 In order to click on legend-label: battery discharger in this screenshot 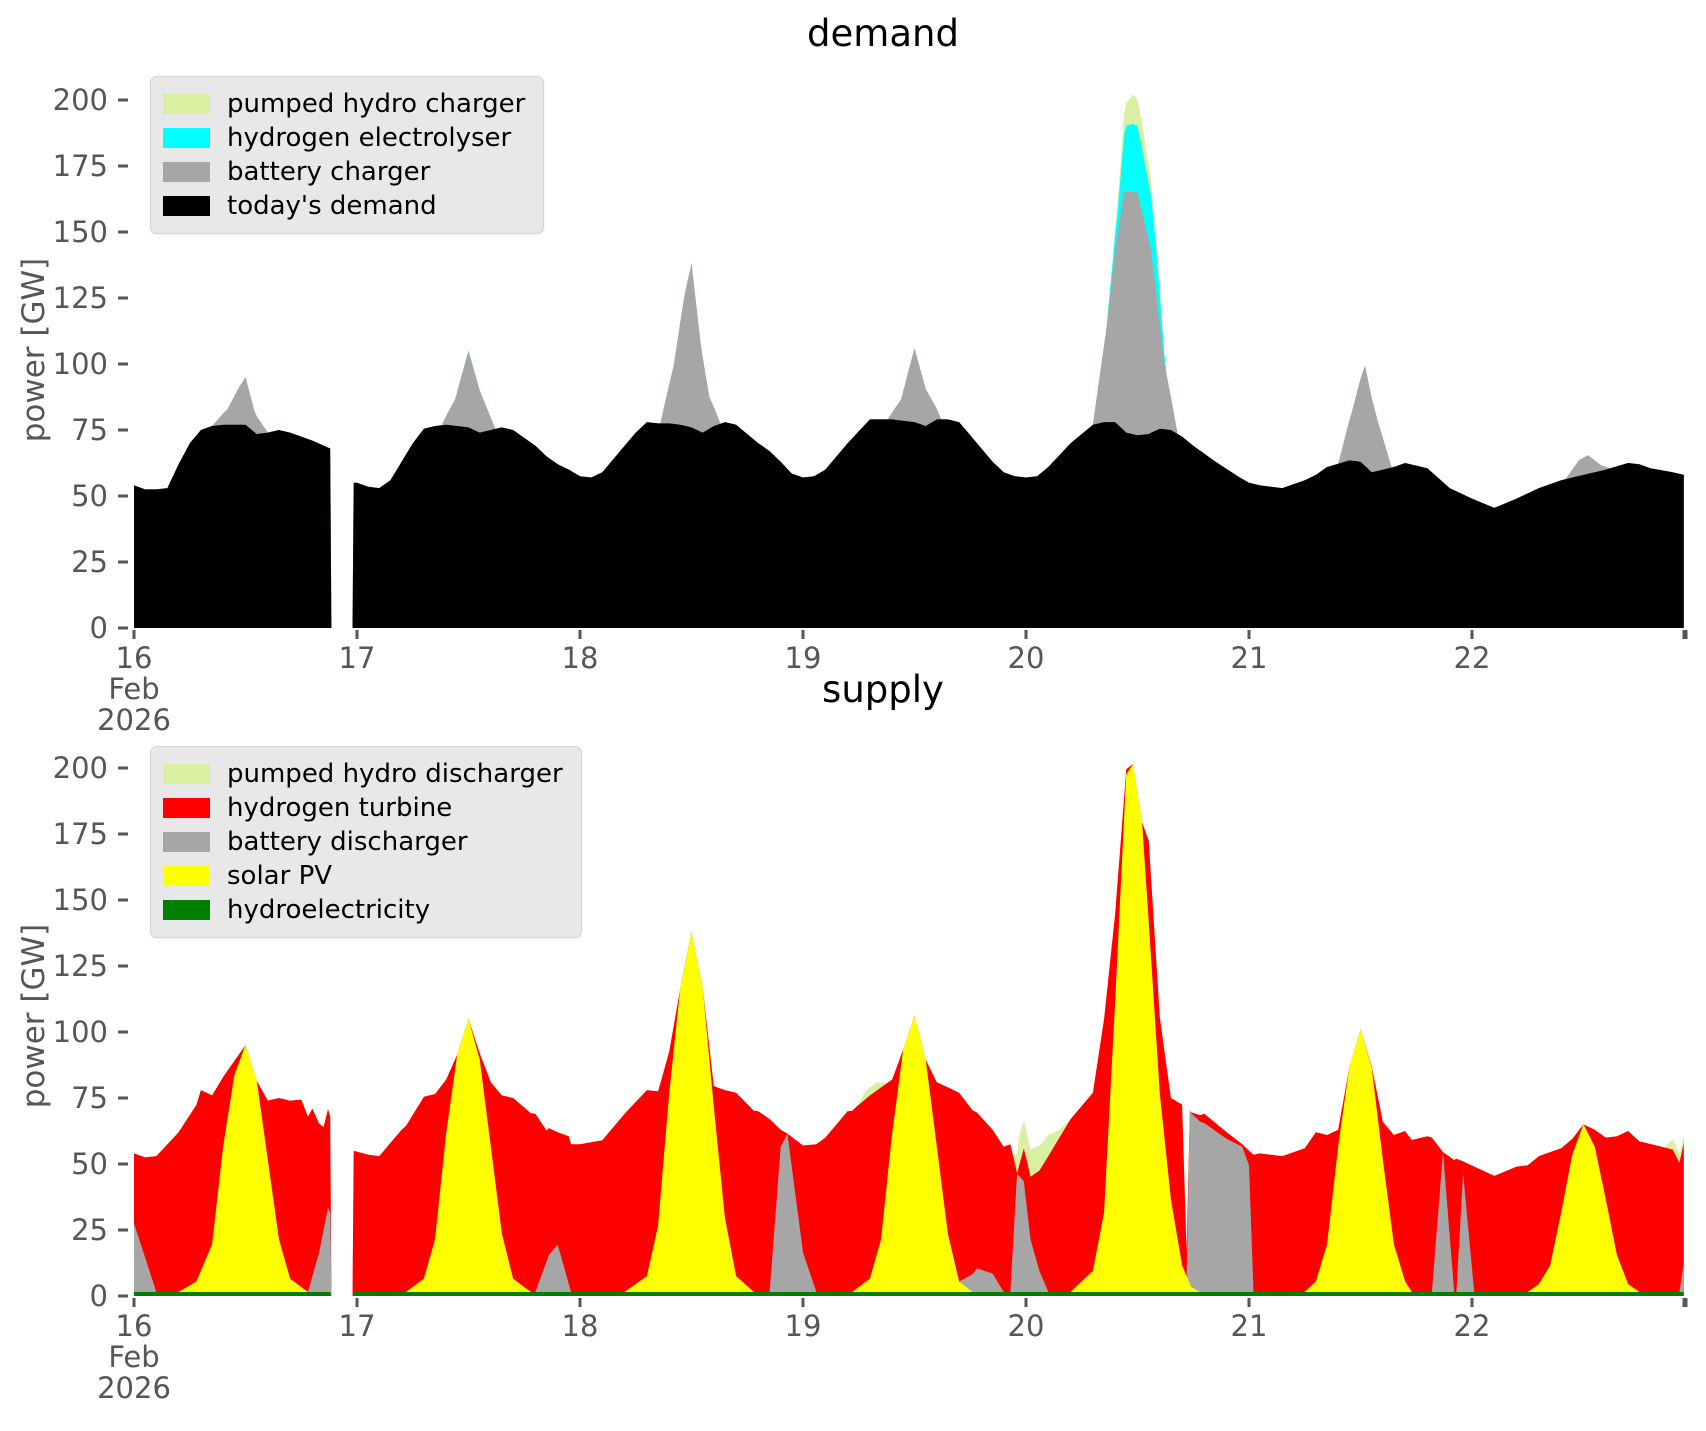, I will do `click(347, 842)`.